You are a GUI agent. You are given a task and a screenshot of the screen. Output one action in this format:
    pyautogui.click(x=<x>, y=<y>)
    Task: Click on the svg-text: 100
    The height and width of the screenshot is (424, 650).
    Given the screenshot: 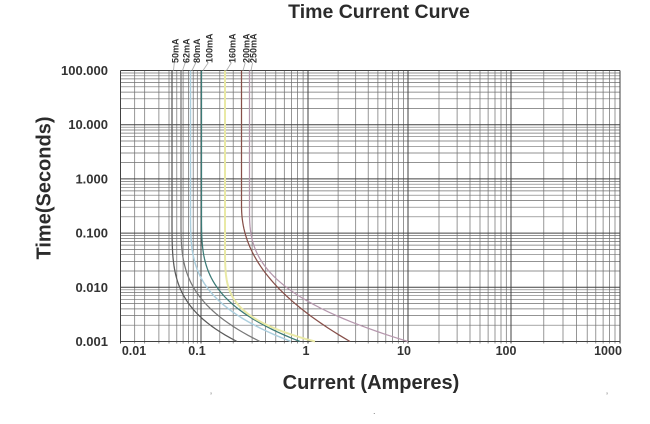 What is the action you would take?
    pyautogui.click(x=506, y=351)
    